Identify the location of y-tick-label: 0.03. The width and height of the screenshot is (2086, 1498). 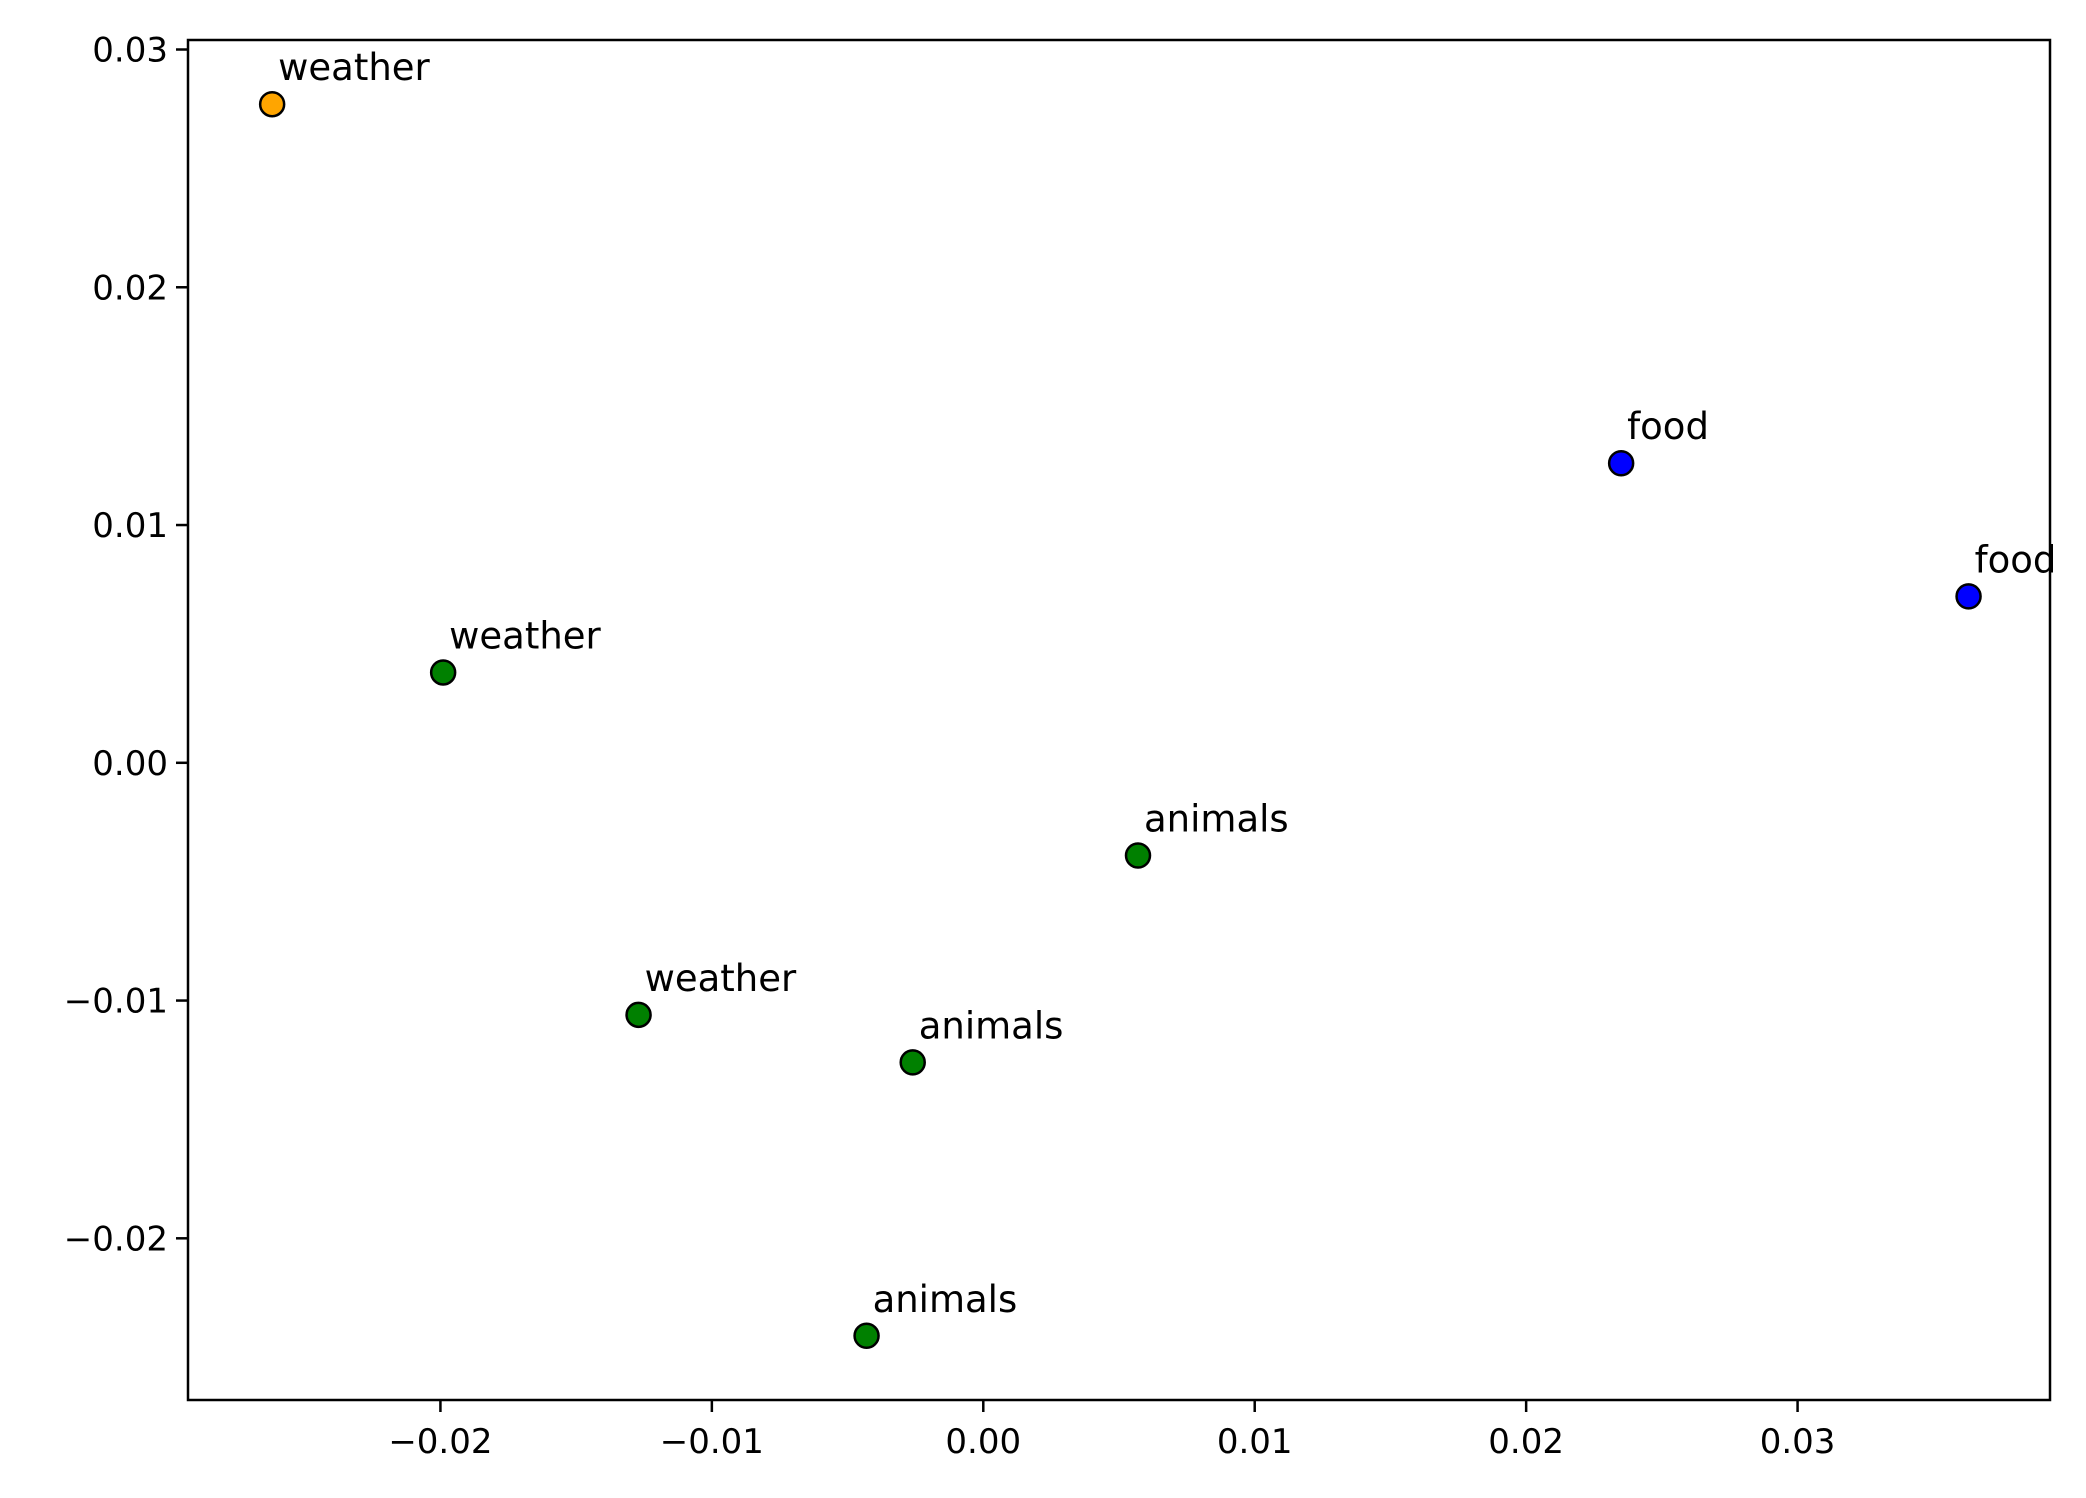
(130, 51).